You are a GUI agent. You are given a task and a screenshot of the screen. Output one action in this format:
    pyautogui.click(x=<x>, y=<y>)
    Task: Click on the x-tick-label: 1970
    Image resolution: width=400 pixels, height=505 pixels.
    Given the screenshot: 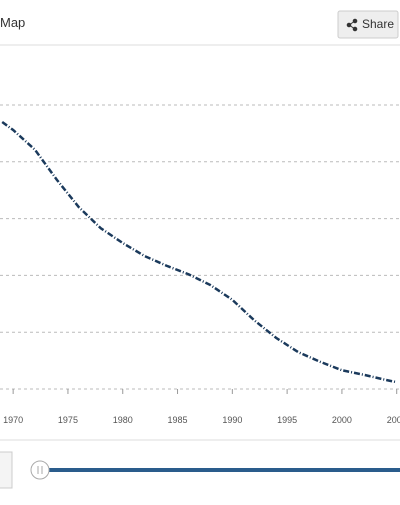 What is the action you would take?
    pyautogui.click(x=13, y=420)
    